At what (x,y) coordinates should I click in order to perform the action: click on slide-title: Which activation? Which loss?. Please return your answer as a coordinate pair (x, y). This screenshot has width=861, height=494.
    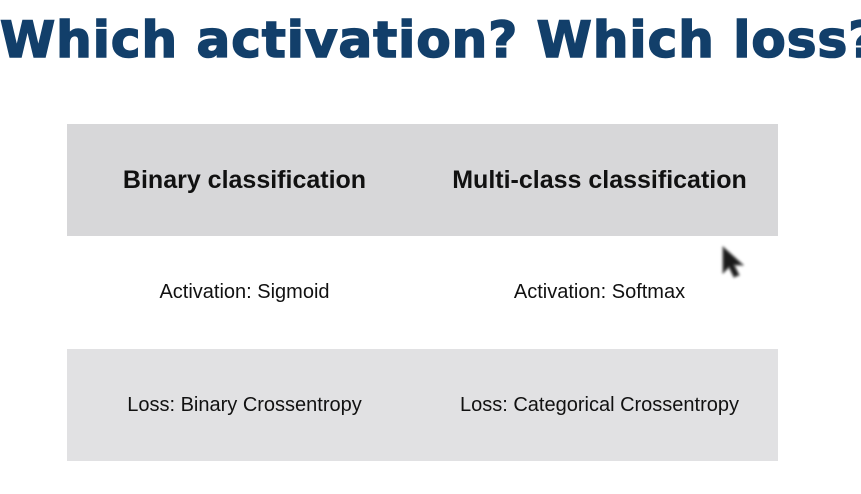
    Looking at the image, I should click on (430, 40).